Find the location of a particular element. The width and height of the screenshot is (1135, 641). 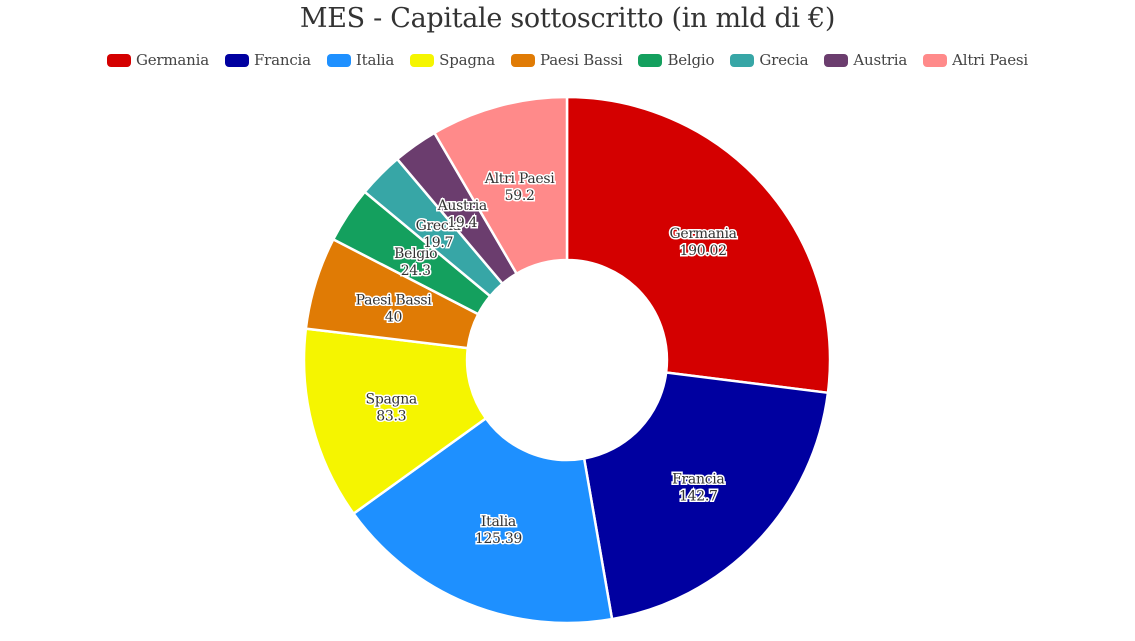

legend-item-spagna: Spagna is located at coordinates (452, 60).